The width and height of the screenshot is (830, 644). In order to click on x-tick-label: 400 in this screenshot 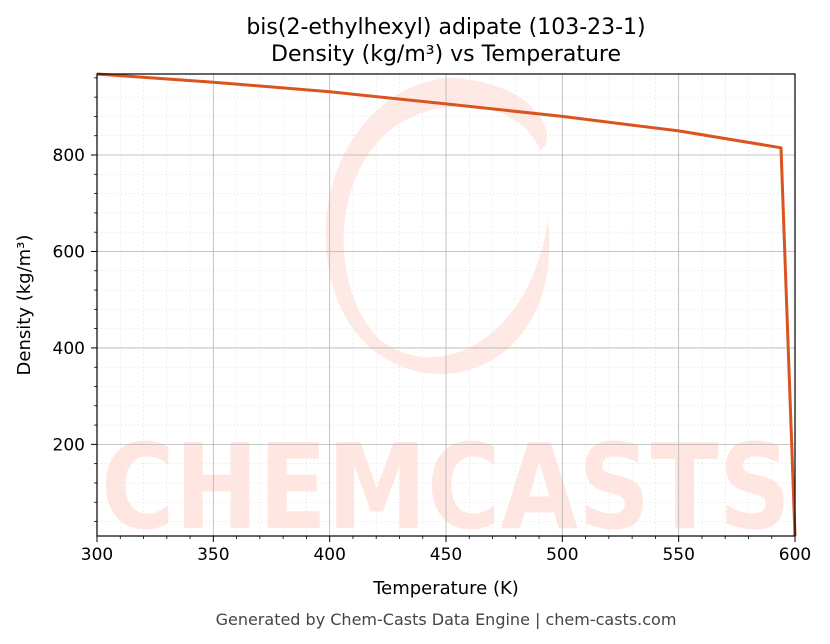, I will do `click(329, 555)`.